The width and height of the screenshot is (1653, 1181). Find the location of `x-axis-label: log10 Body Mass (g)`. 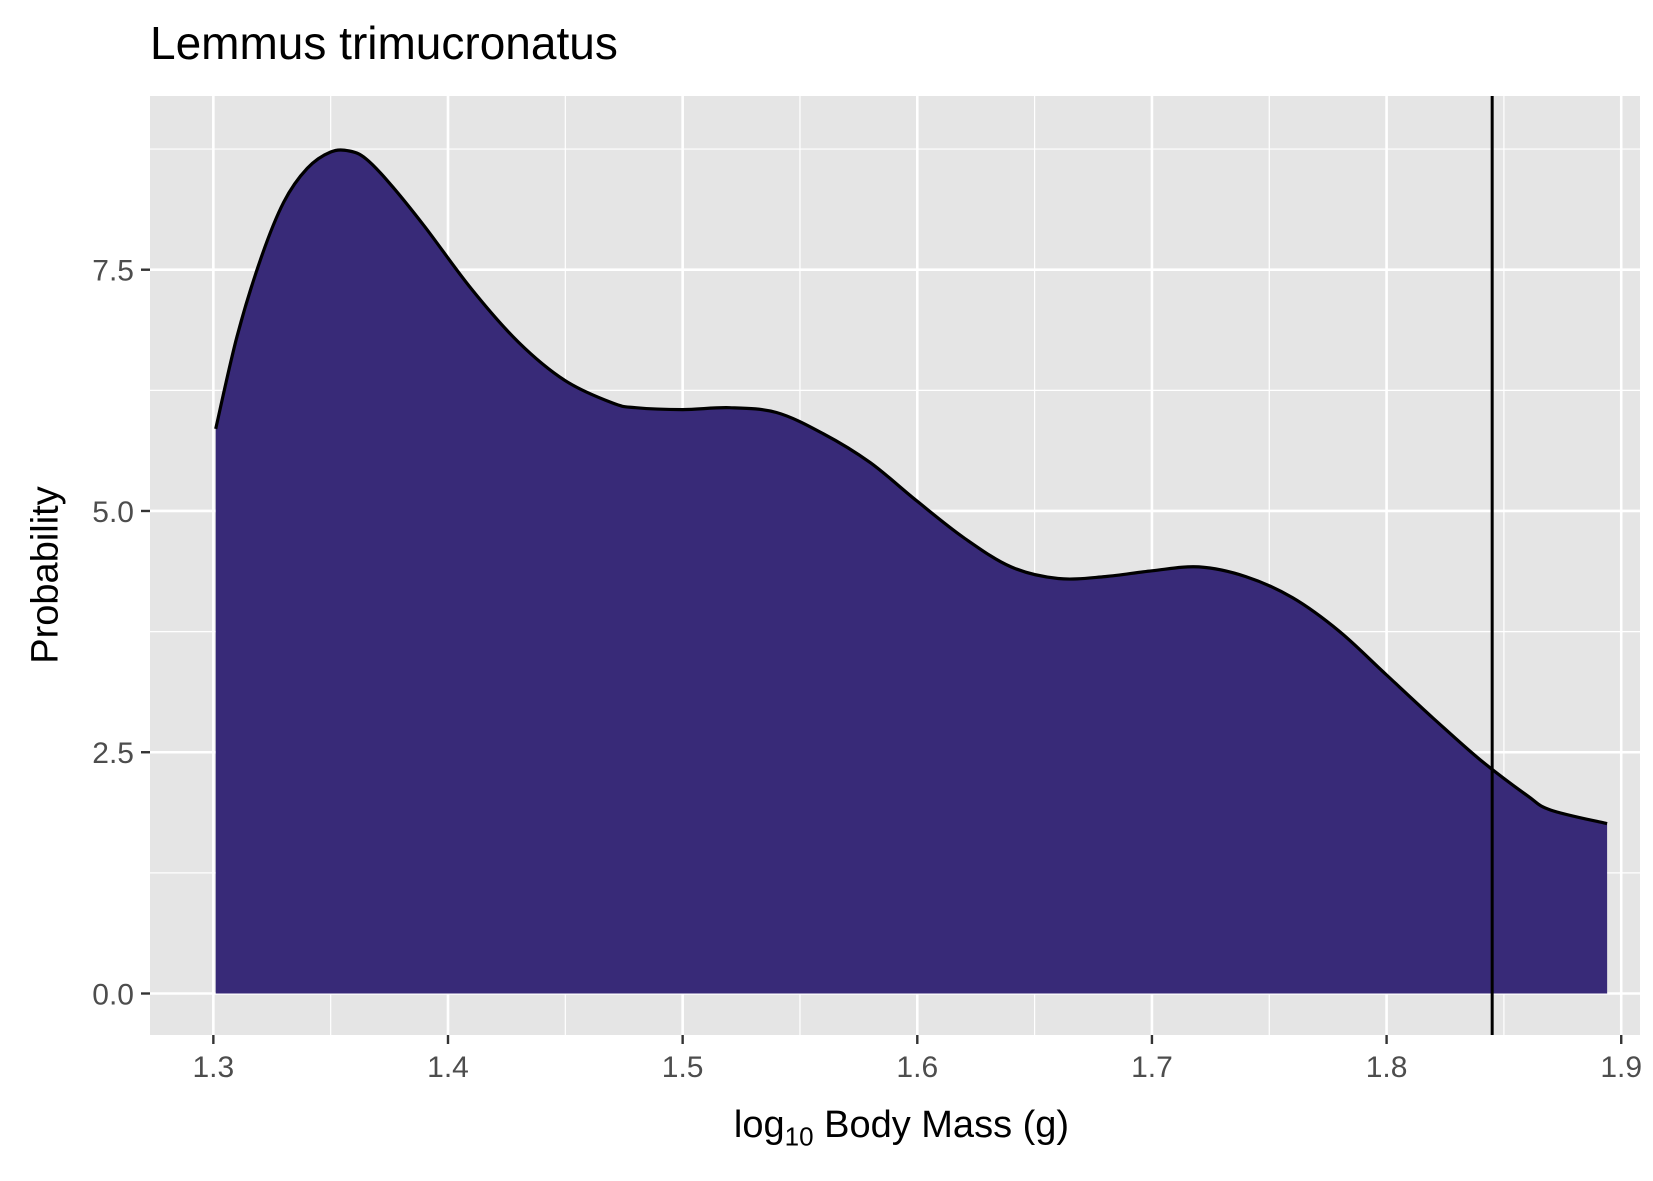

x-axis-label: log10 Body Mass (g) is located at coordinates (826, 1128).